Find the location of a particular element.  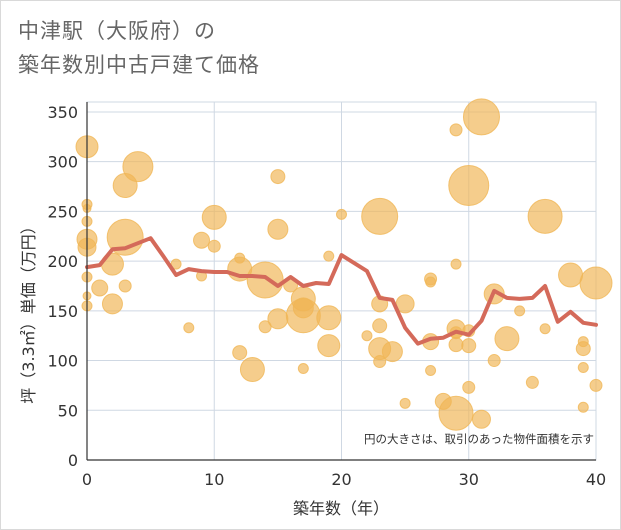

chart-note: 円の大きさは、取引のあった物件面積を示す is located at coordinates (479, 439).